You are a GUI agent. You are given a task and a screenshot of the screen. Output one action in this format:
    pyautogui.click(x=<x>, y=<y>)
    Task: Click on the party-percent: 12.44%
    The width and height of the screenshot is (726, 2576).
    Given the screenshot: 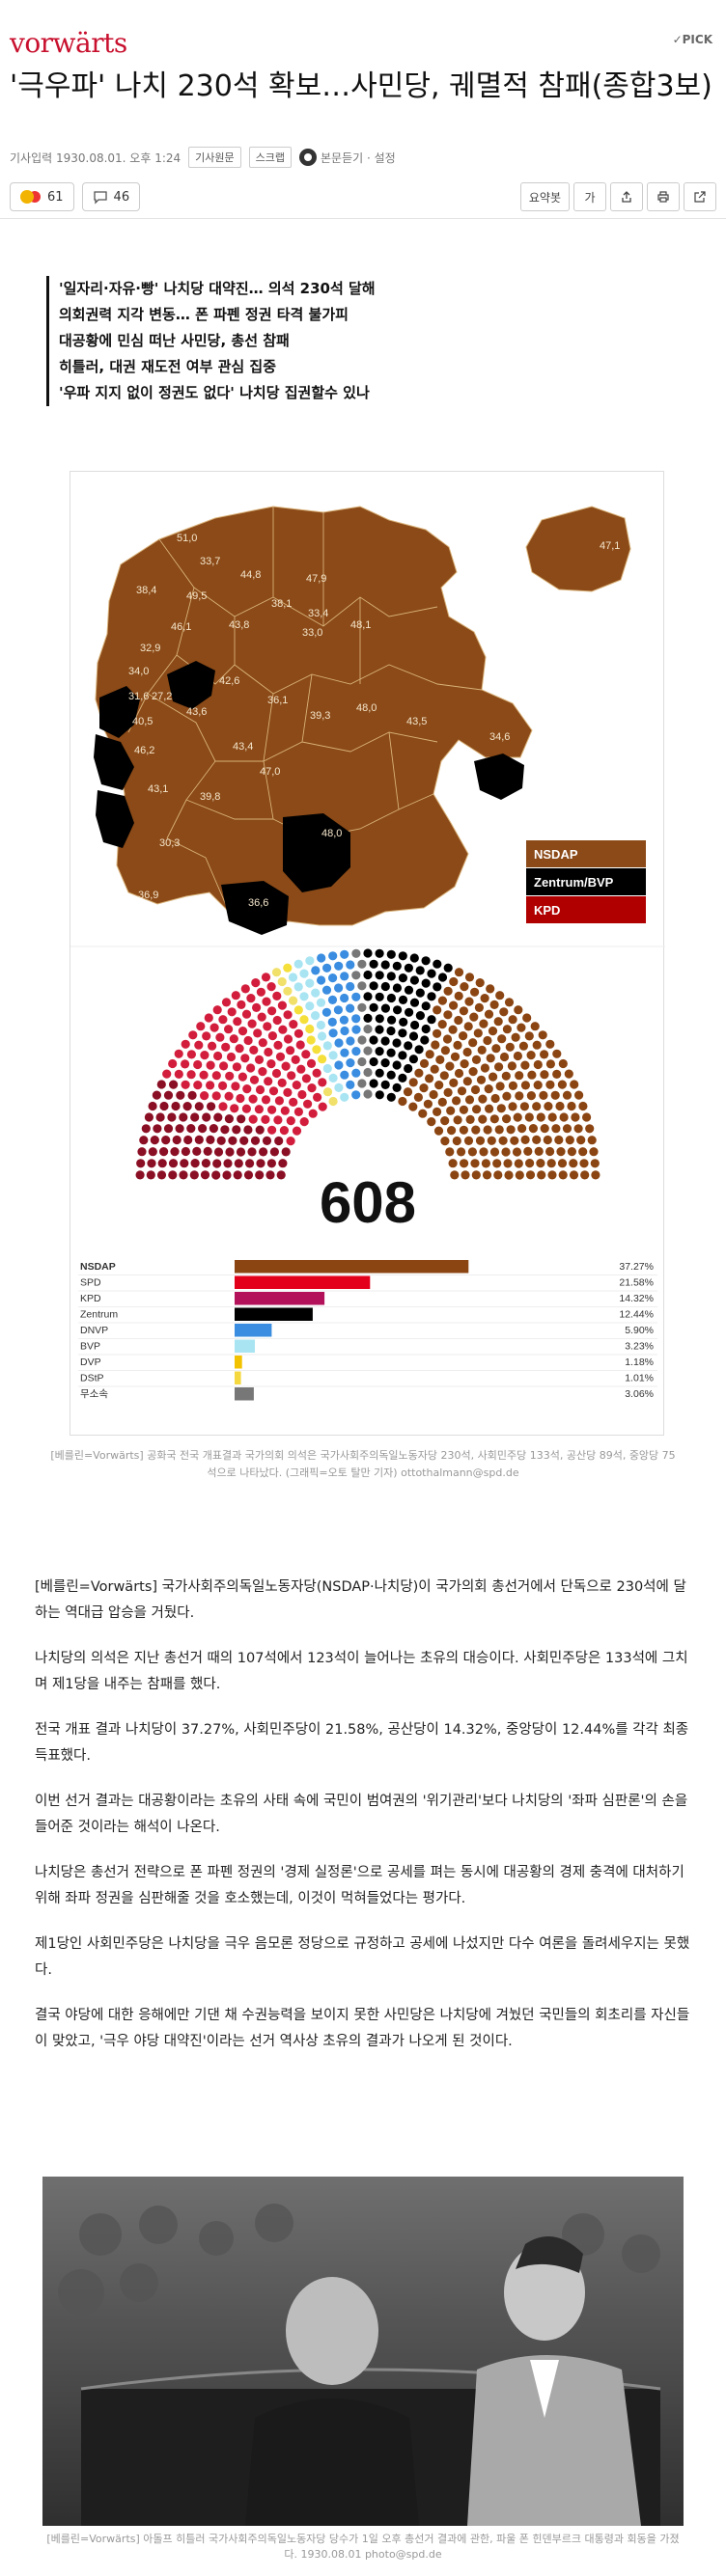 What is the action you would take?
    pyautogui.click(x=636, y=1315)
    